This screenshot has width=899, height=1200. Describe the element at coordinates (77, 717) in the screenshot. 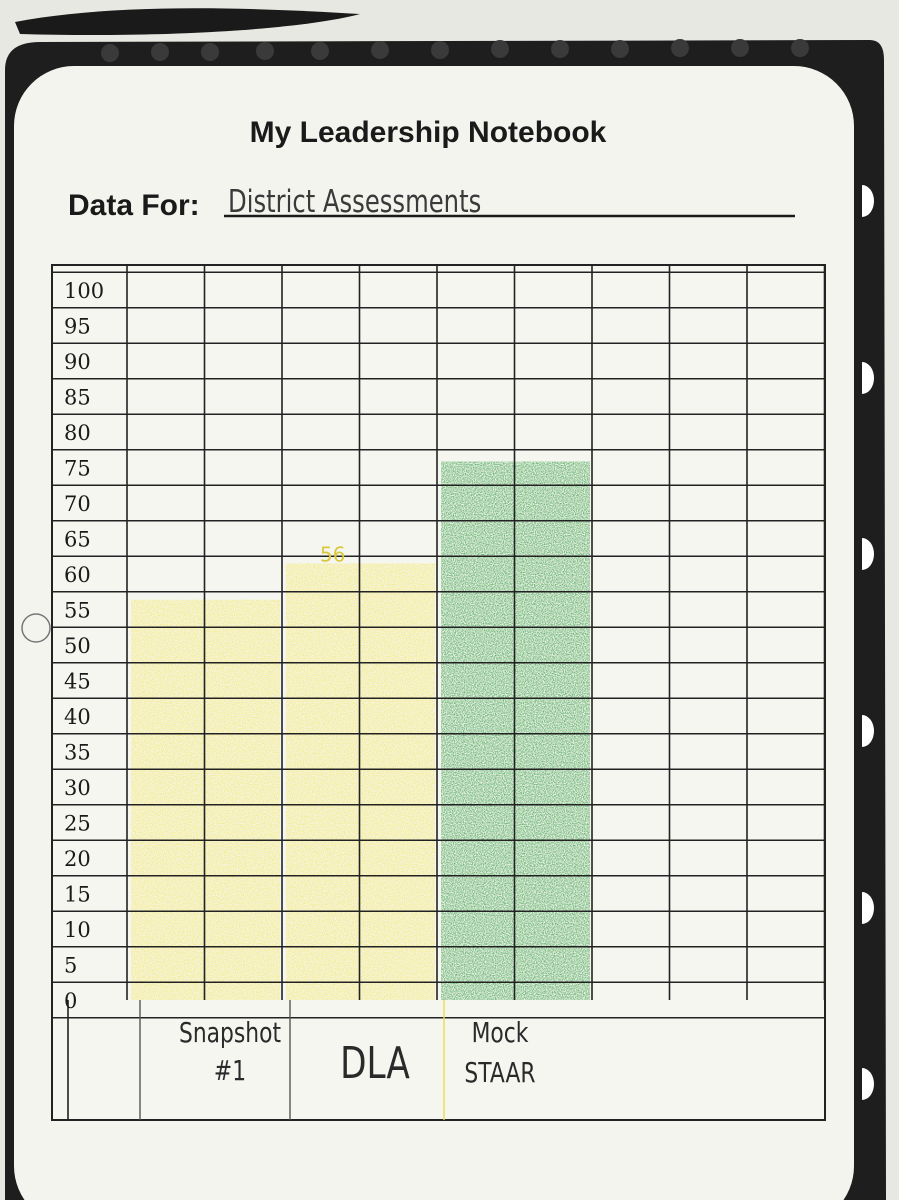

I see `y-tick-label: 40` at that location.